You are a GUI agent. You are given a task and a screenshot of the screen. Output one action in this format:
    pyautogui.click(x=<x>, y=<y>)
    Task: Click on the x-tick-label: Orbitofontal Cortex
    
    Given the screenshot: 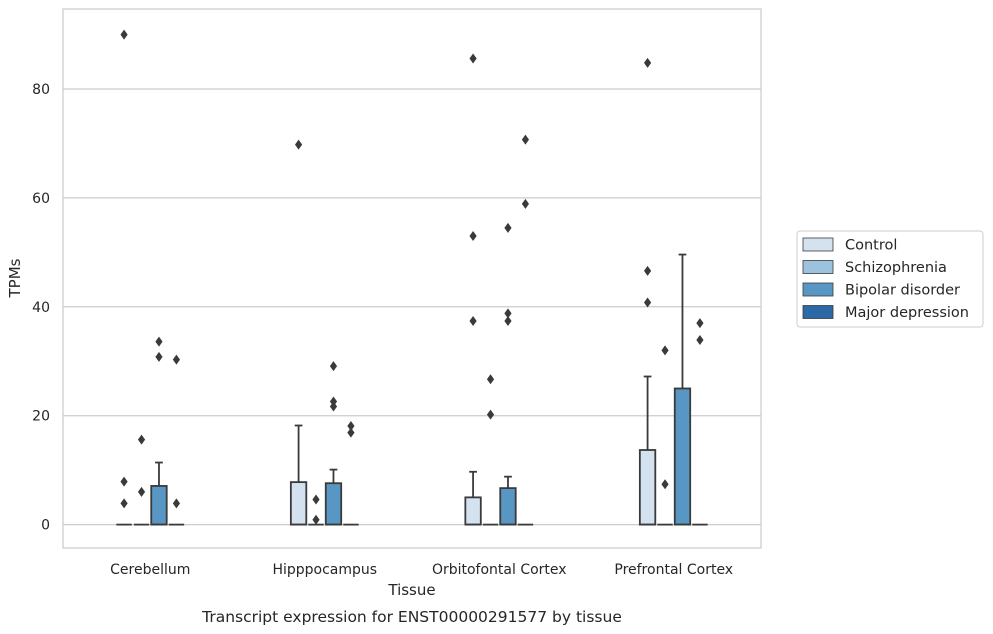 What is the action you would take?
    pyautogui.click(x=499, y=570)
    